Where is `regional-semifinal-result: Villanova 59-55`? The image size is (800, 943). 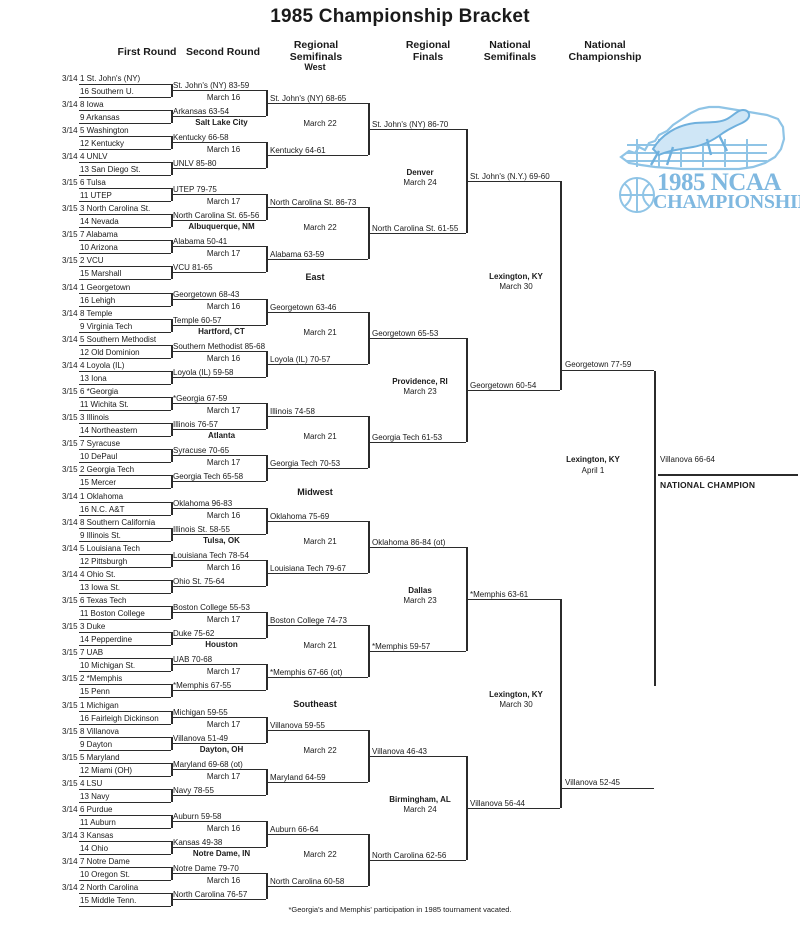
regional-semifinal-result: Villanova 59-55 is located at coordinates (298, 725).